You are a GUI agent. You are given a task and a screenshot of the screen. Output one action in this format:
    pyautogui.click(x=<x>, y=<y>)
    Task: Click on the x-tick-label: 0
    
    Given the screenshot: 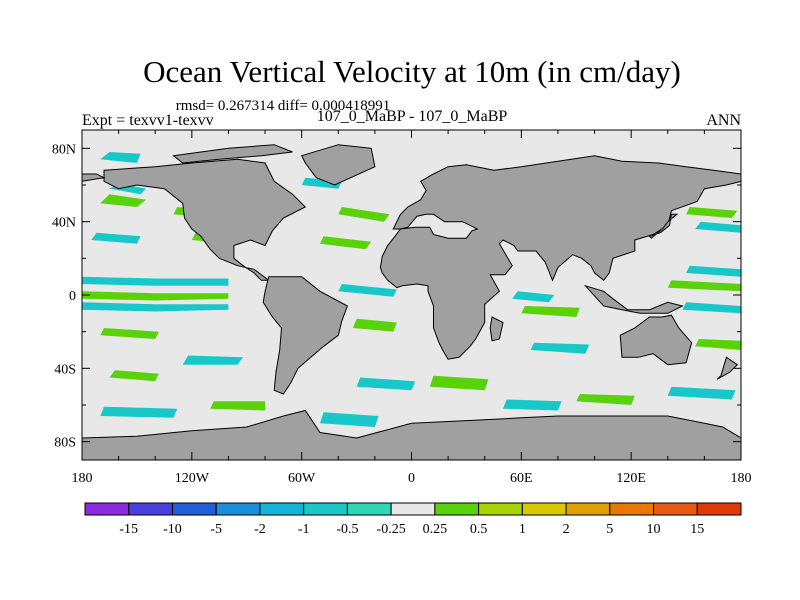 What is the action you would take?
    pyautogui.click(x=411, y=478)
    